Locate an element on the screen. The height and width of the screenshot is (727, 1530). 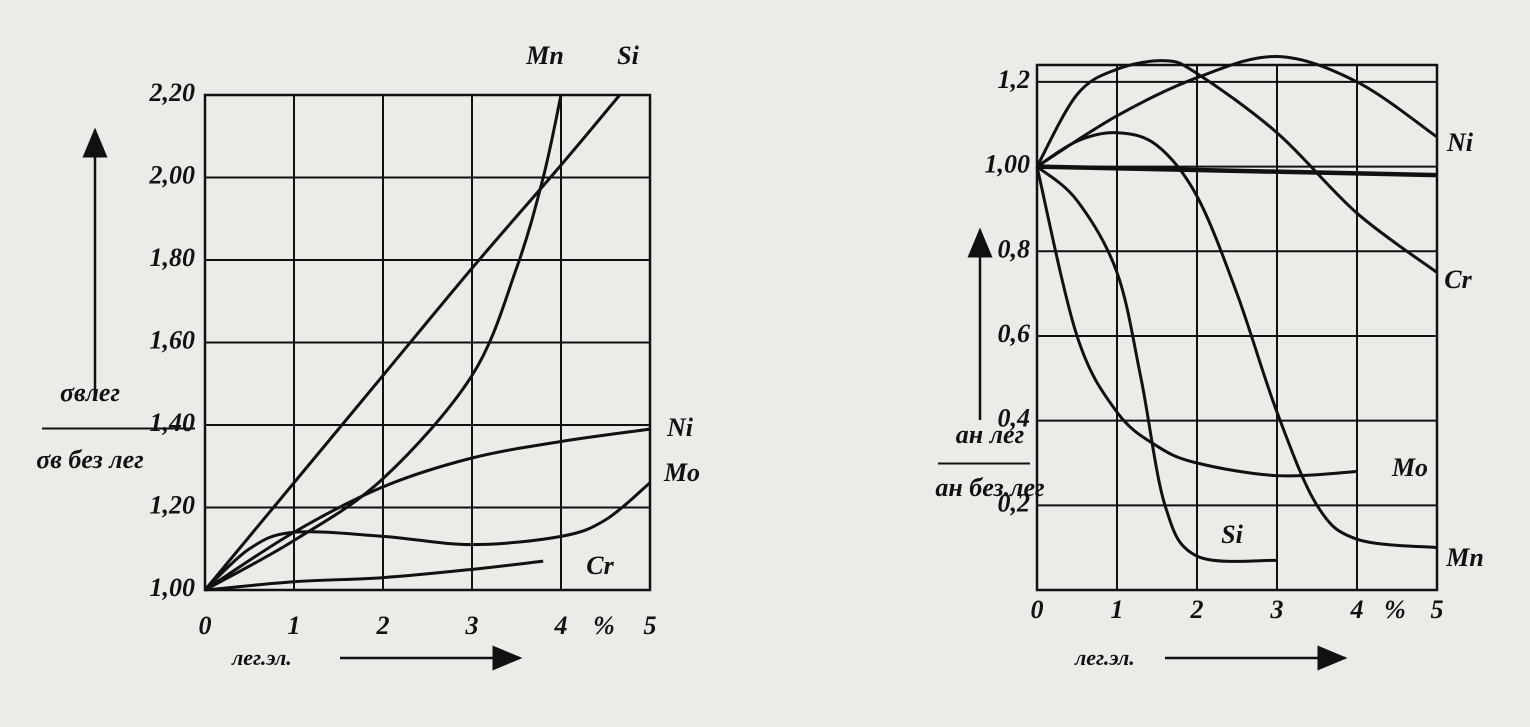
y-tick-label: 0,8 is located at coordinates (1014, 248).